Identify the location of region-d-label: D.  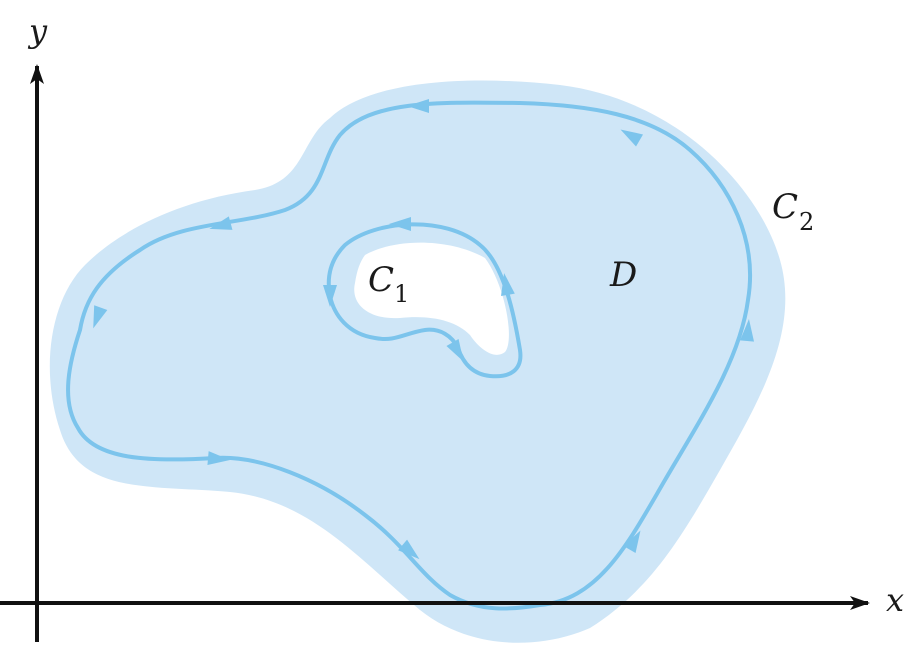
(623, 275).